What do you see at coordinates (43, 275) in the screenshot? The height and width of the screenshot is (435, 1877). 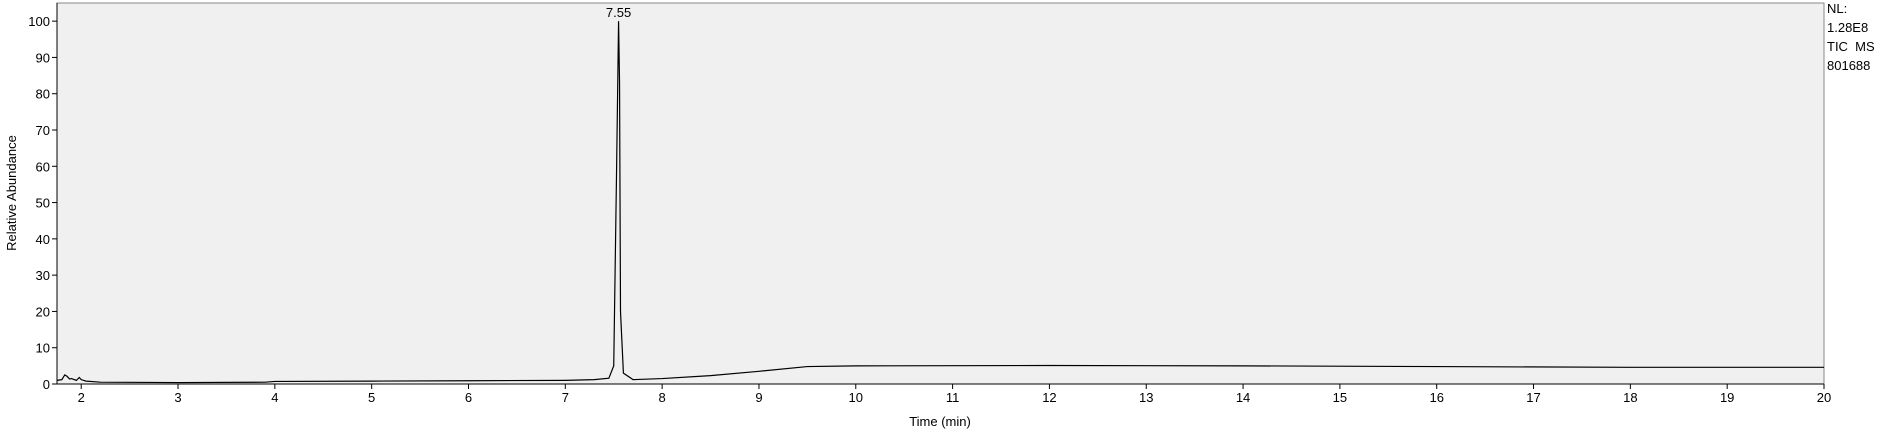 I see `y-tick-label: 30` at bounding box center [43, 275].